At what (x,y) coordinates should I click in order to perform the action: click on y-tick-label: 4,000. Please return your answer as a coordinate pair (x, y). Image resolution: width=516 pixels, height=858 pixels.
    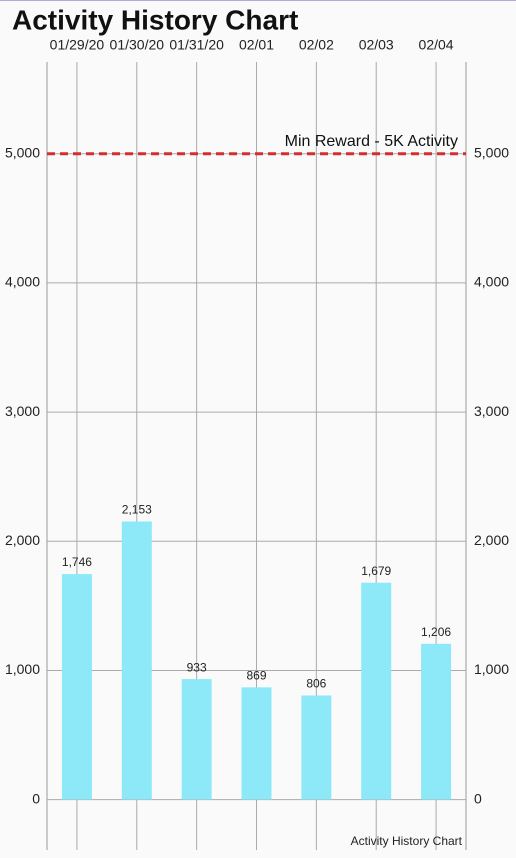
    Looking at the image, I should click on (22, 282).